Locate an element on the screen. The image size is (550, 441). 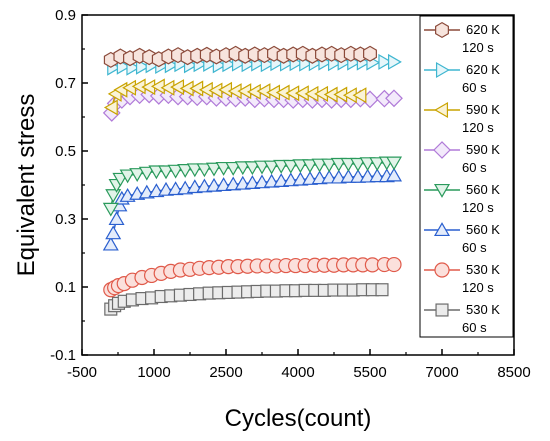
x-tick-label: 5500 is located at coordinates (369, 372).